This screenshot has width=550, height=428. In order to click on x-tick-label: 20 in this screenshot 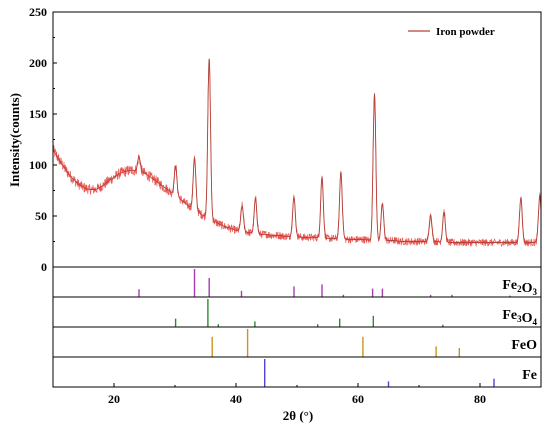, I will do `click(114, 399)`.